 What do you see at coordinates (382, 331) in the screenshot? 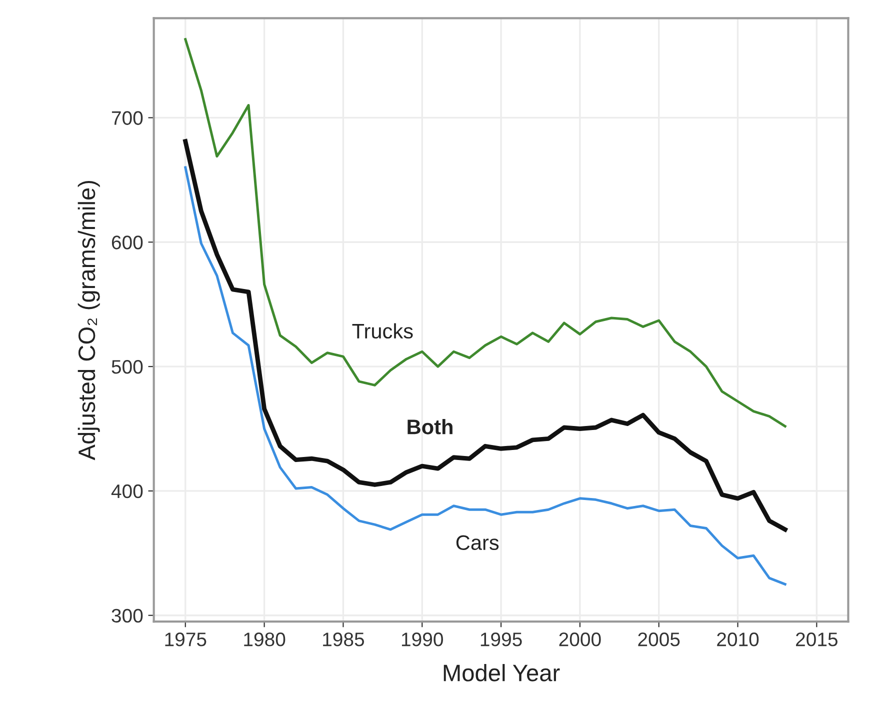
I see `series-label: Trucks` at bounding box center [382, 331].